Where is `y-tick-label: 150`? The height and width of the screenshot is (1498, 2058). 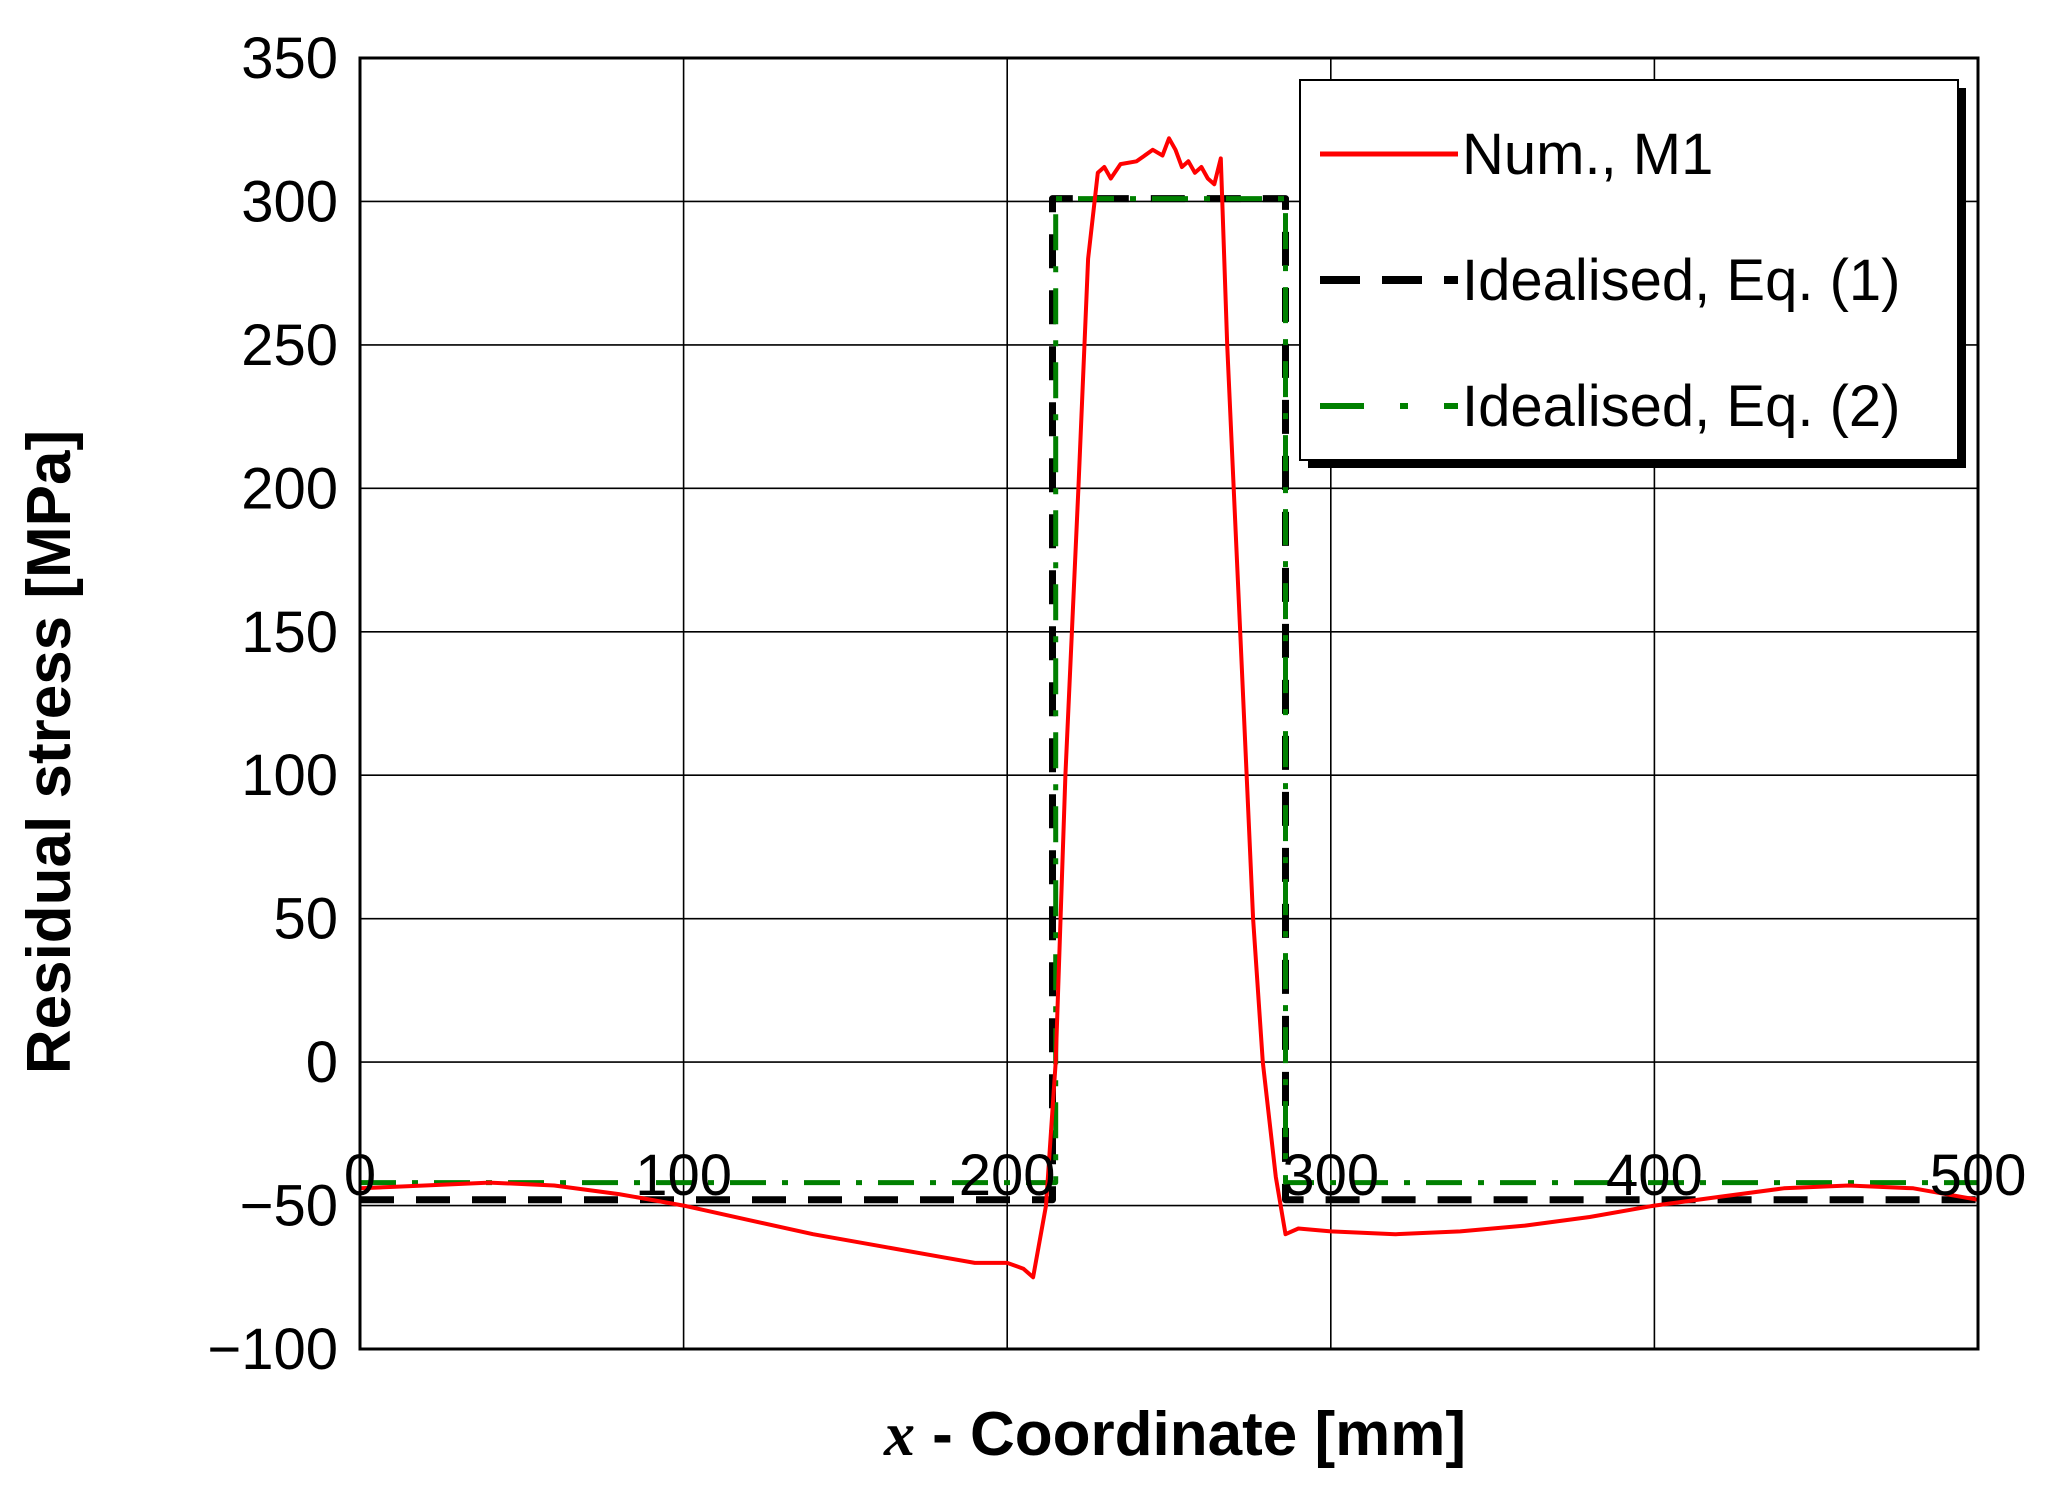 y-tick-label: 150 is located at coordinates (289, 632).